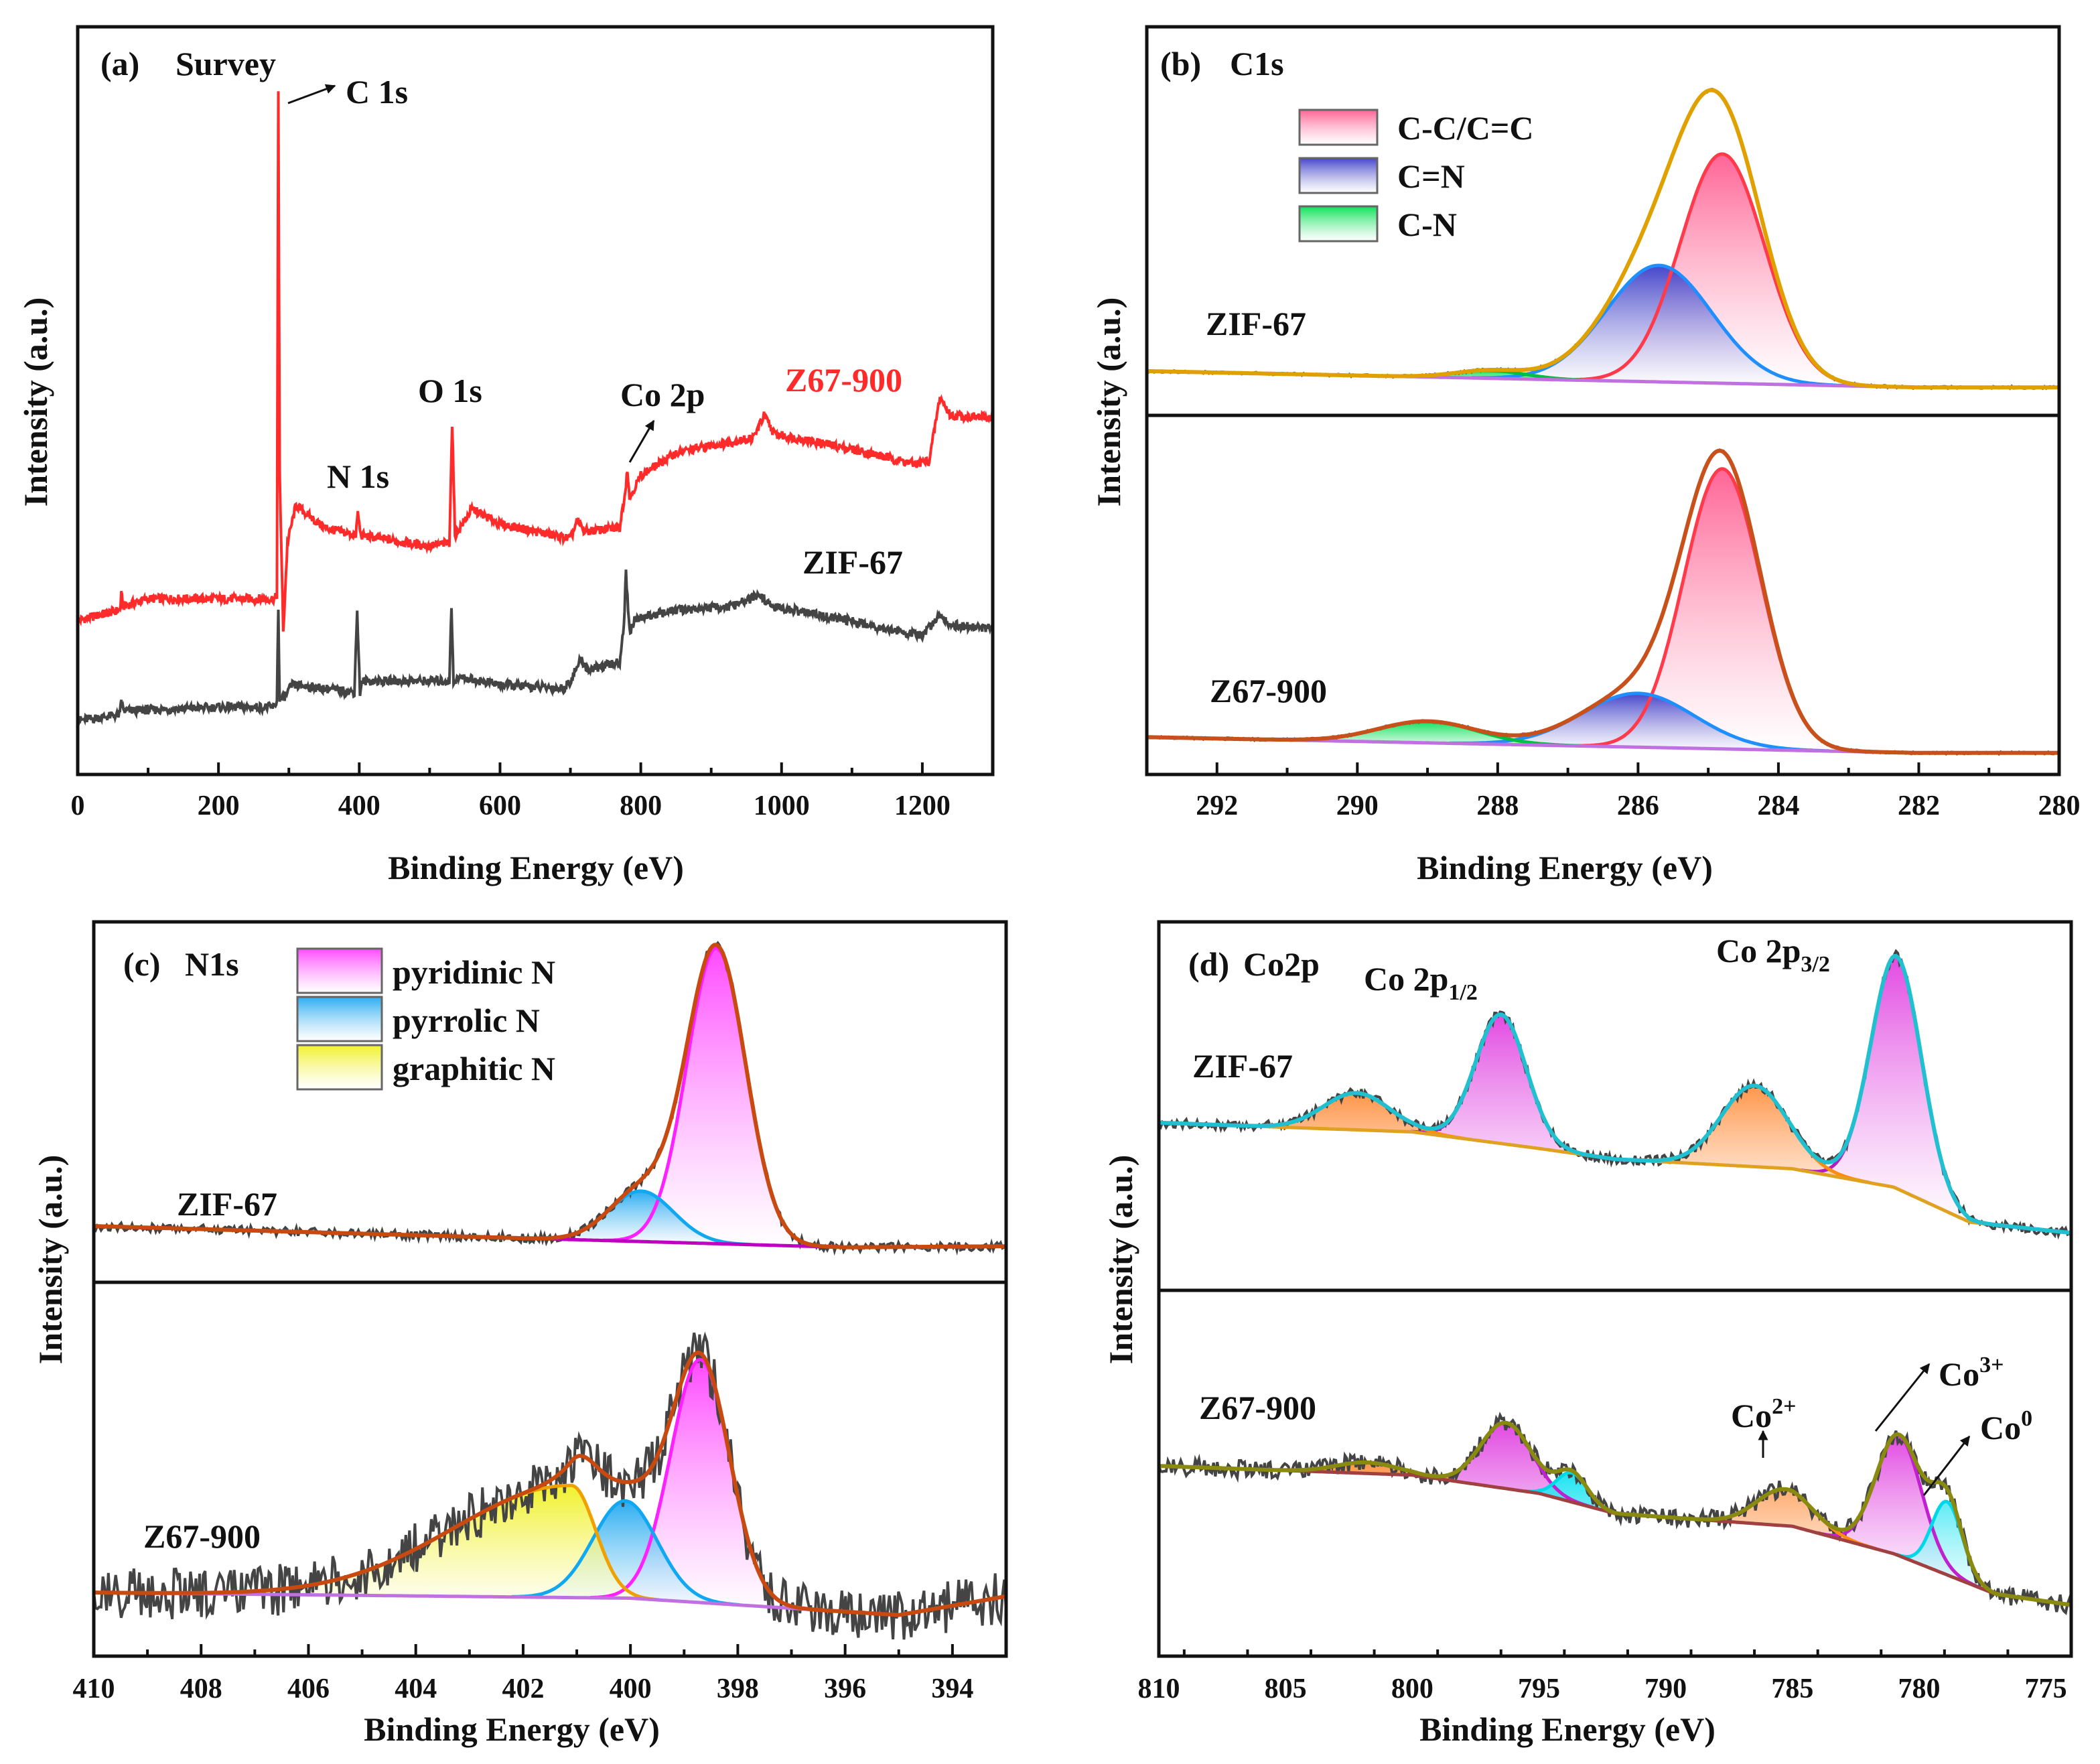  What do you see at coordinates (2059, 806) in the screenshot?
I see `x-tick-label: 280` at bounding box center [2059, 806].